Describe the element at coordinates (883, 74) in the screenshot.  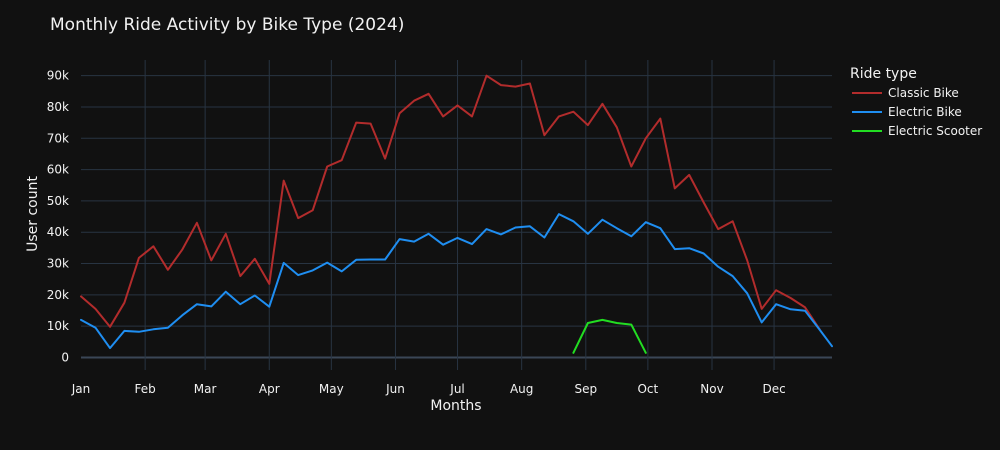
I see `legend-title: Ride type` at that location.